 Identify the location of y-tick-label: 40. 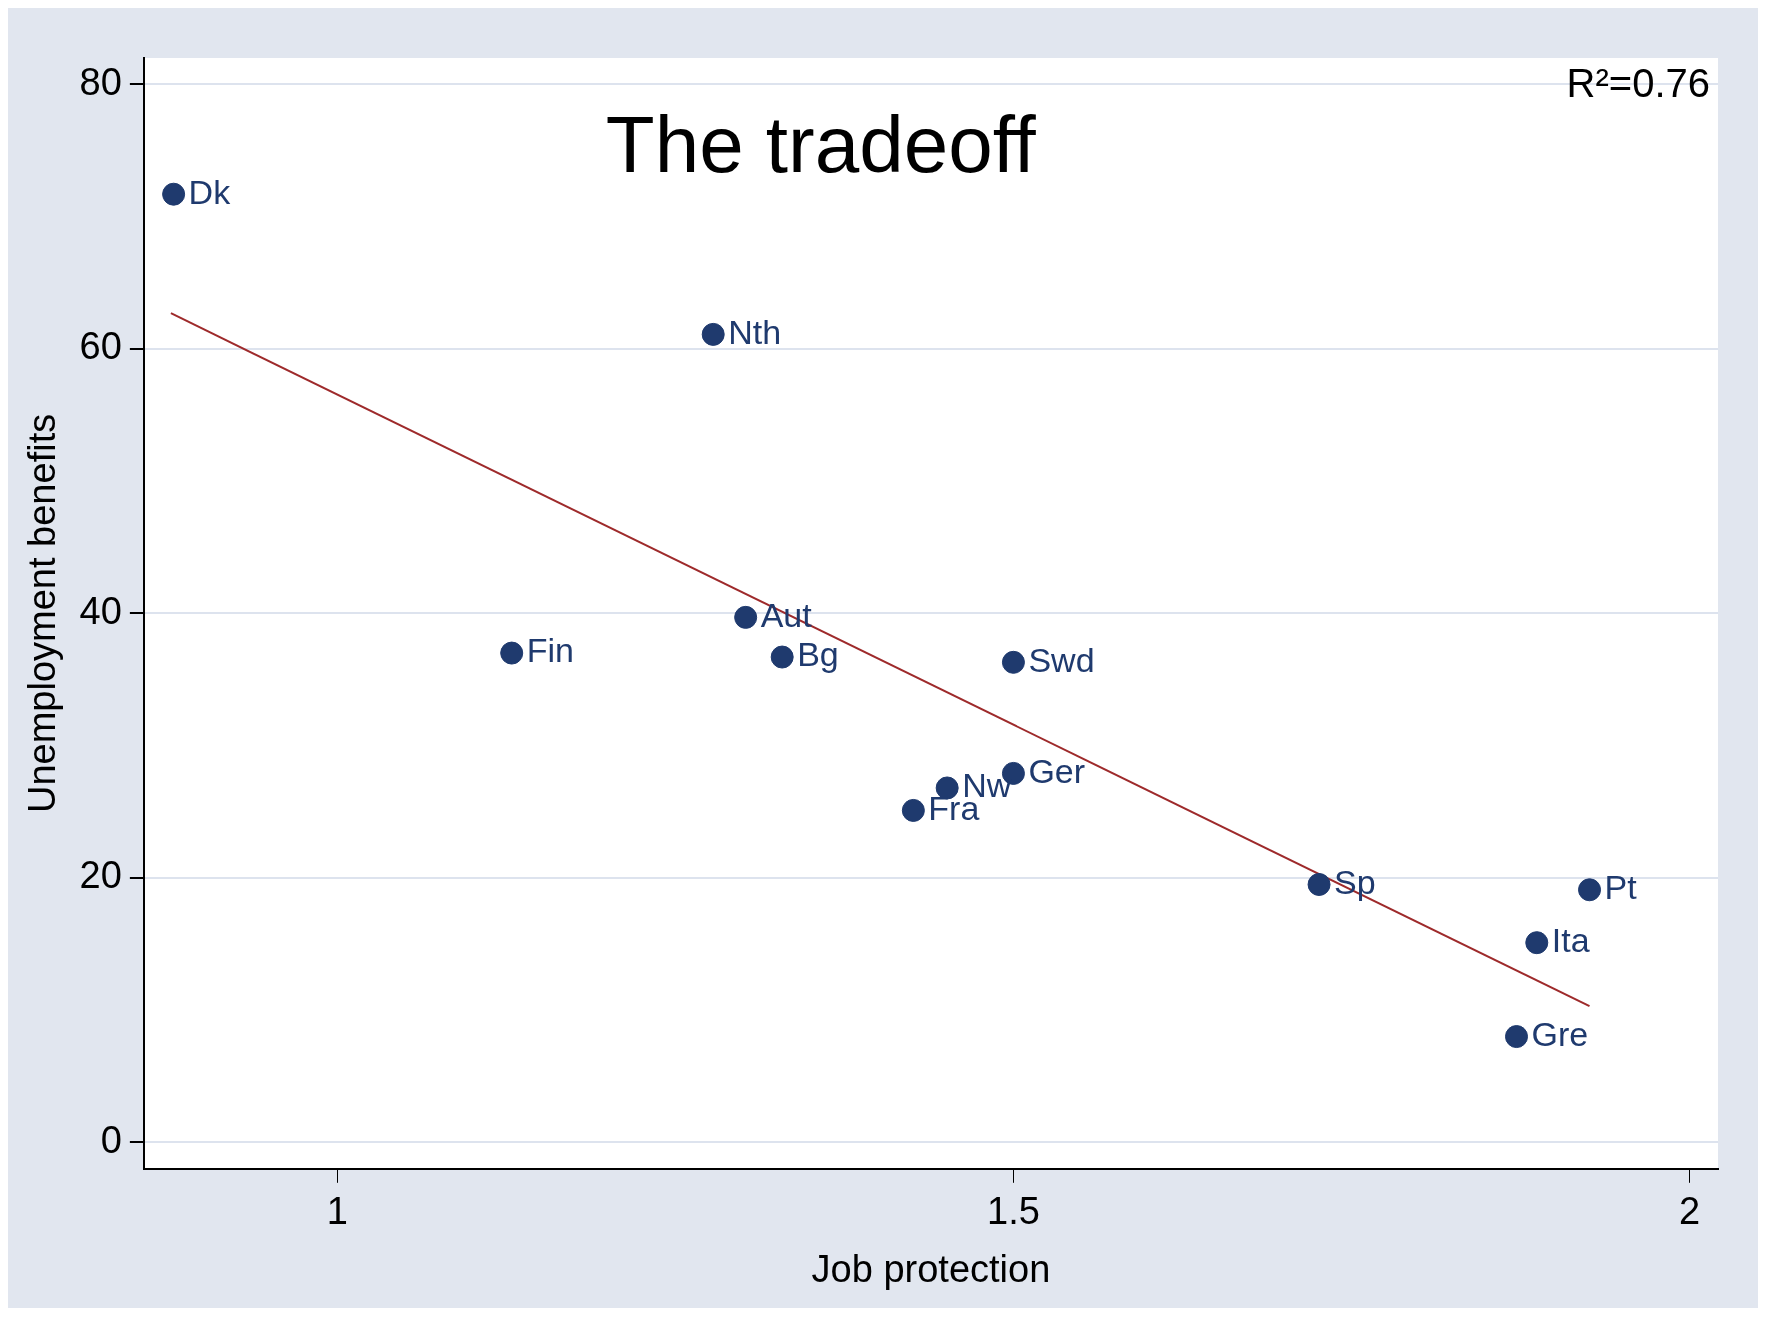
(100, 610).